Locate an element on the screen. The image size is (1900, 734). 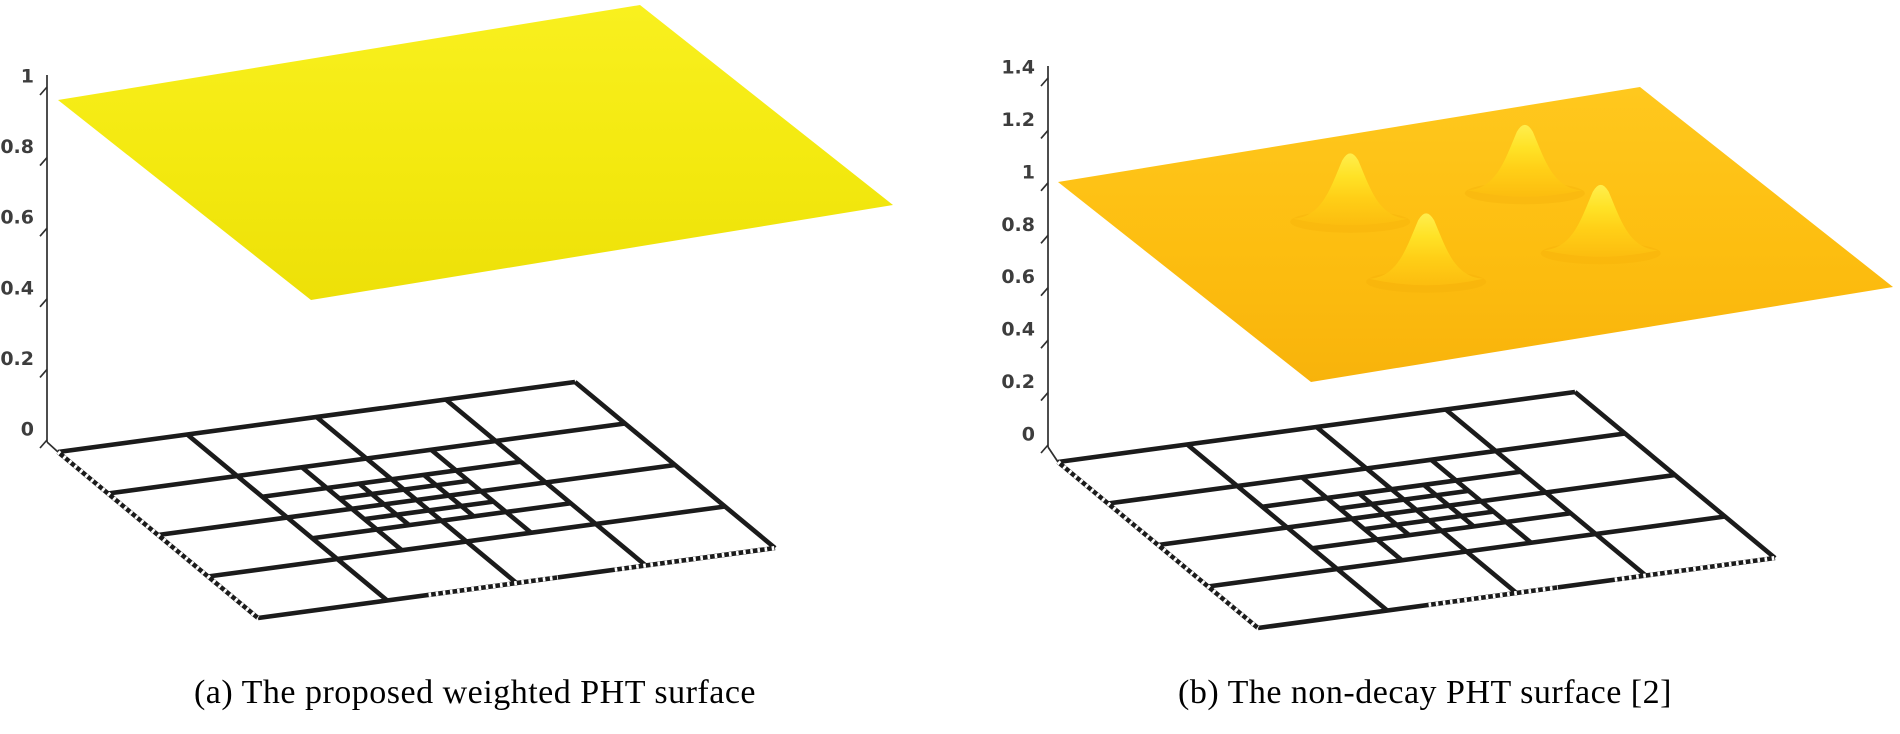
tmesh-b is located at coordinates (1416, 510).